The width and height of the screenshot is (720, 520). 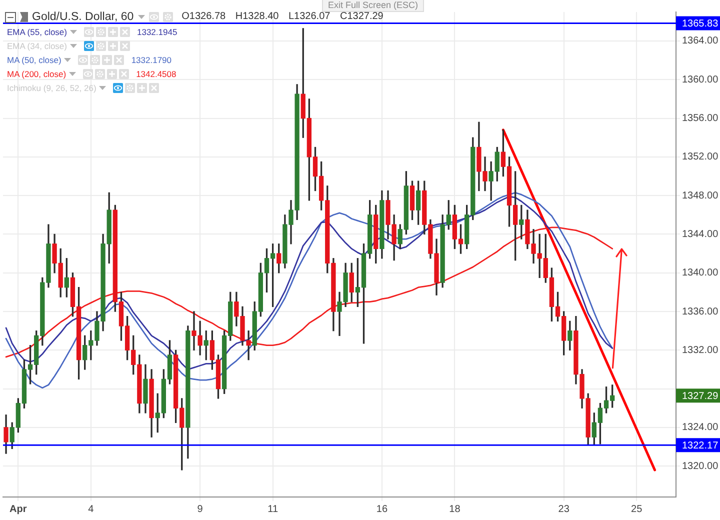 What do you see at coordinates (373, 6) in the screenshot?
I see `exit-fullscreen-button: Exit Full Screen (ESC)` at bounding box center [373, 6].